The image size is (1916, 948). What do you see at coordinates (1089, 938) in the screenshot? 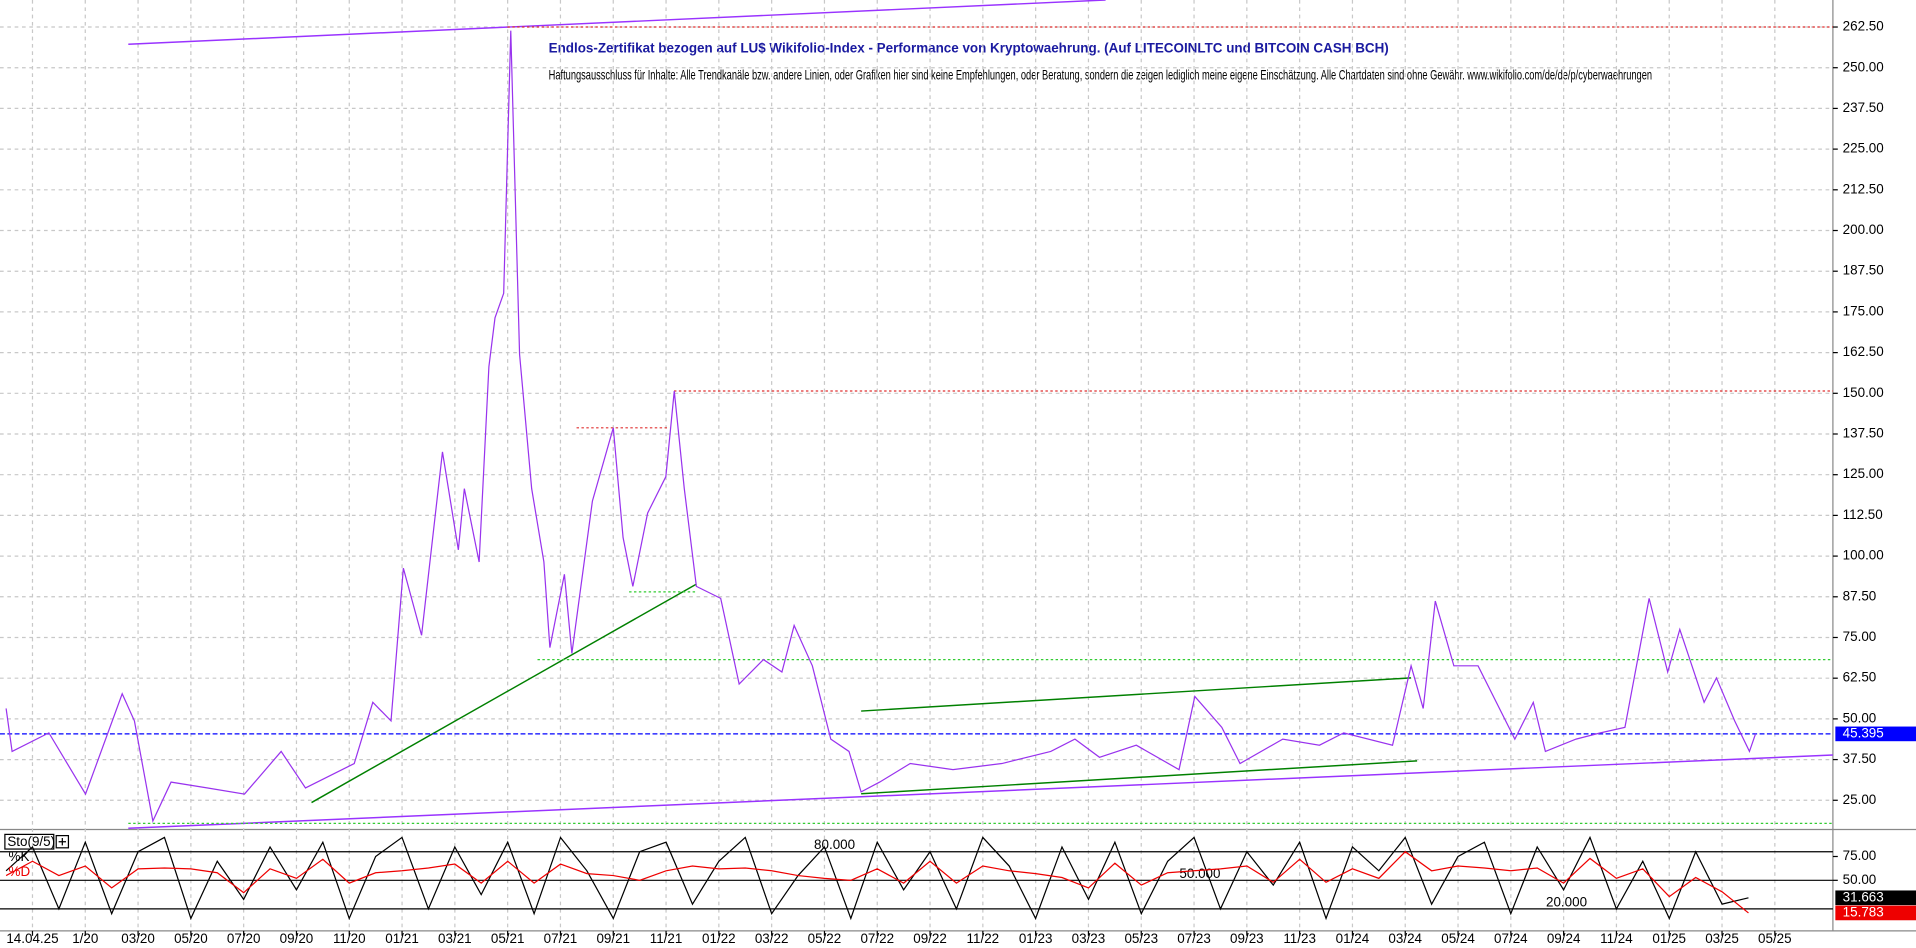
I see `x-tick-label: 03/23` at bounding box center [1089, 938].